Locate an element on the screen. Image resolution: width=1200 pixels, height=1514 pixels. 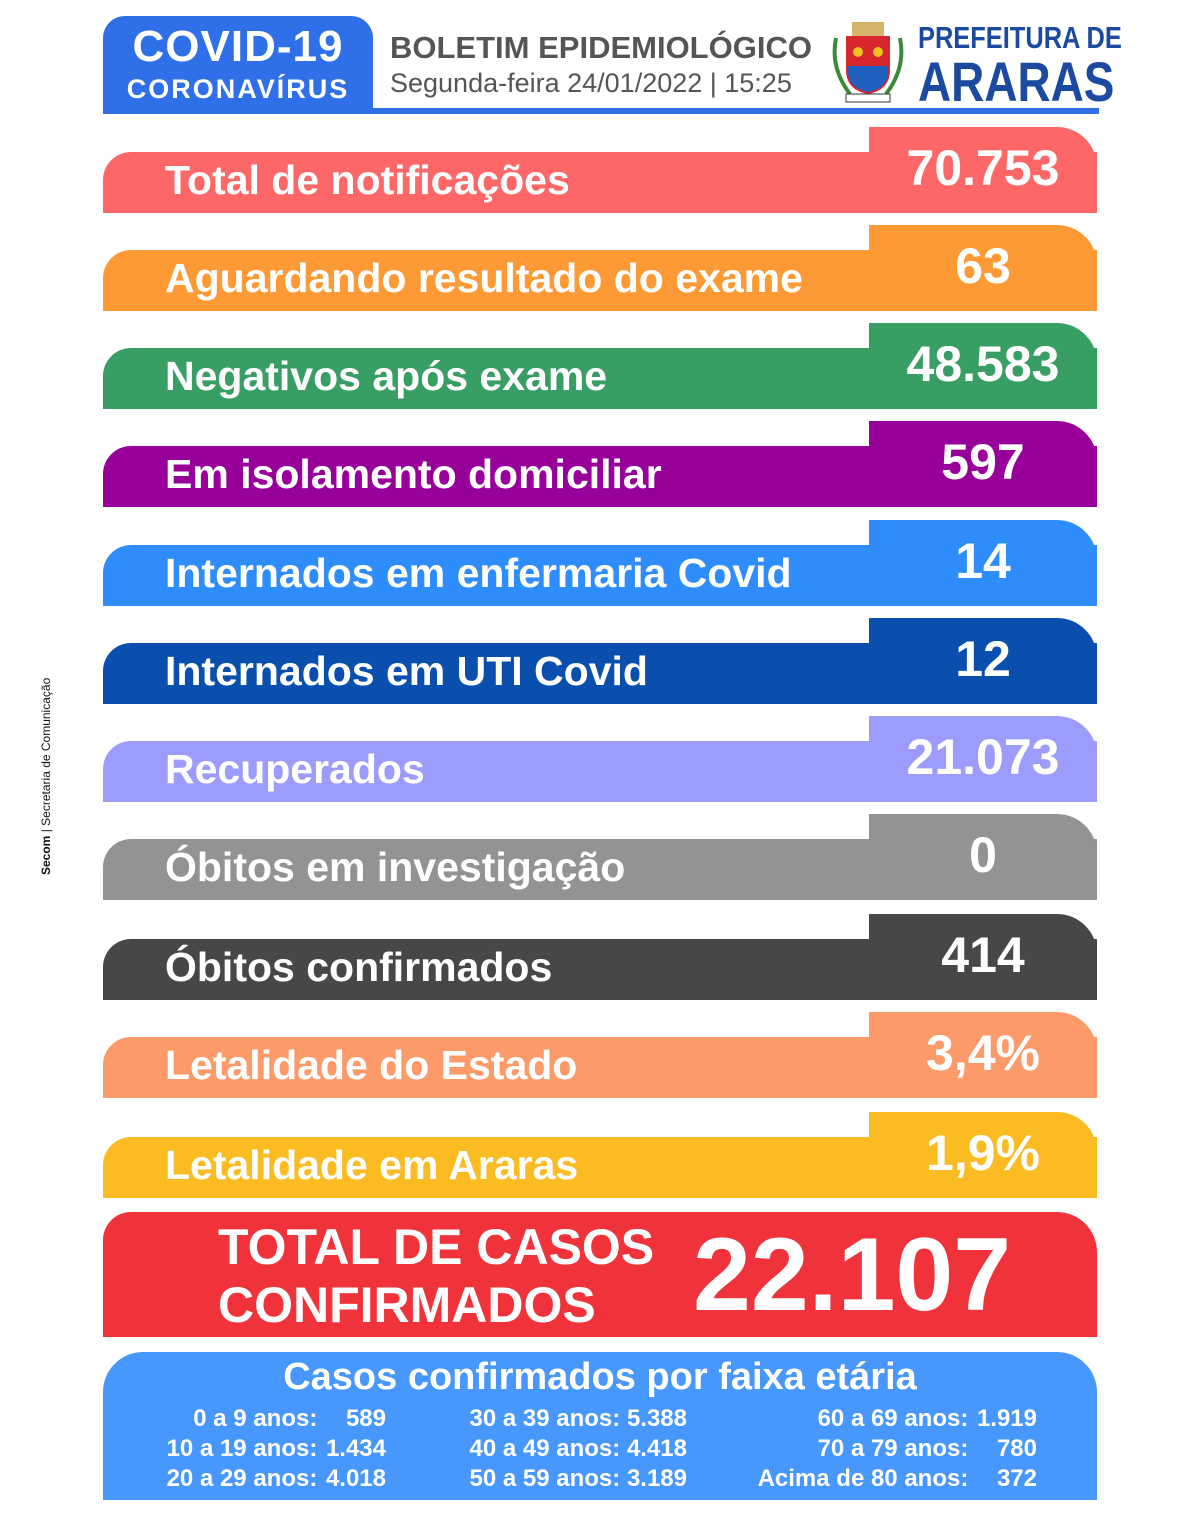
age-group-entry: Acima de 80 anos: 372 is located at coordinates (897, 1479).